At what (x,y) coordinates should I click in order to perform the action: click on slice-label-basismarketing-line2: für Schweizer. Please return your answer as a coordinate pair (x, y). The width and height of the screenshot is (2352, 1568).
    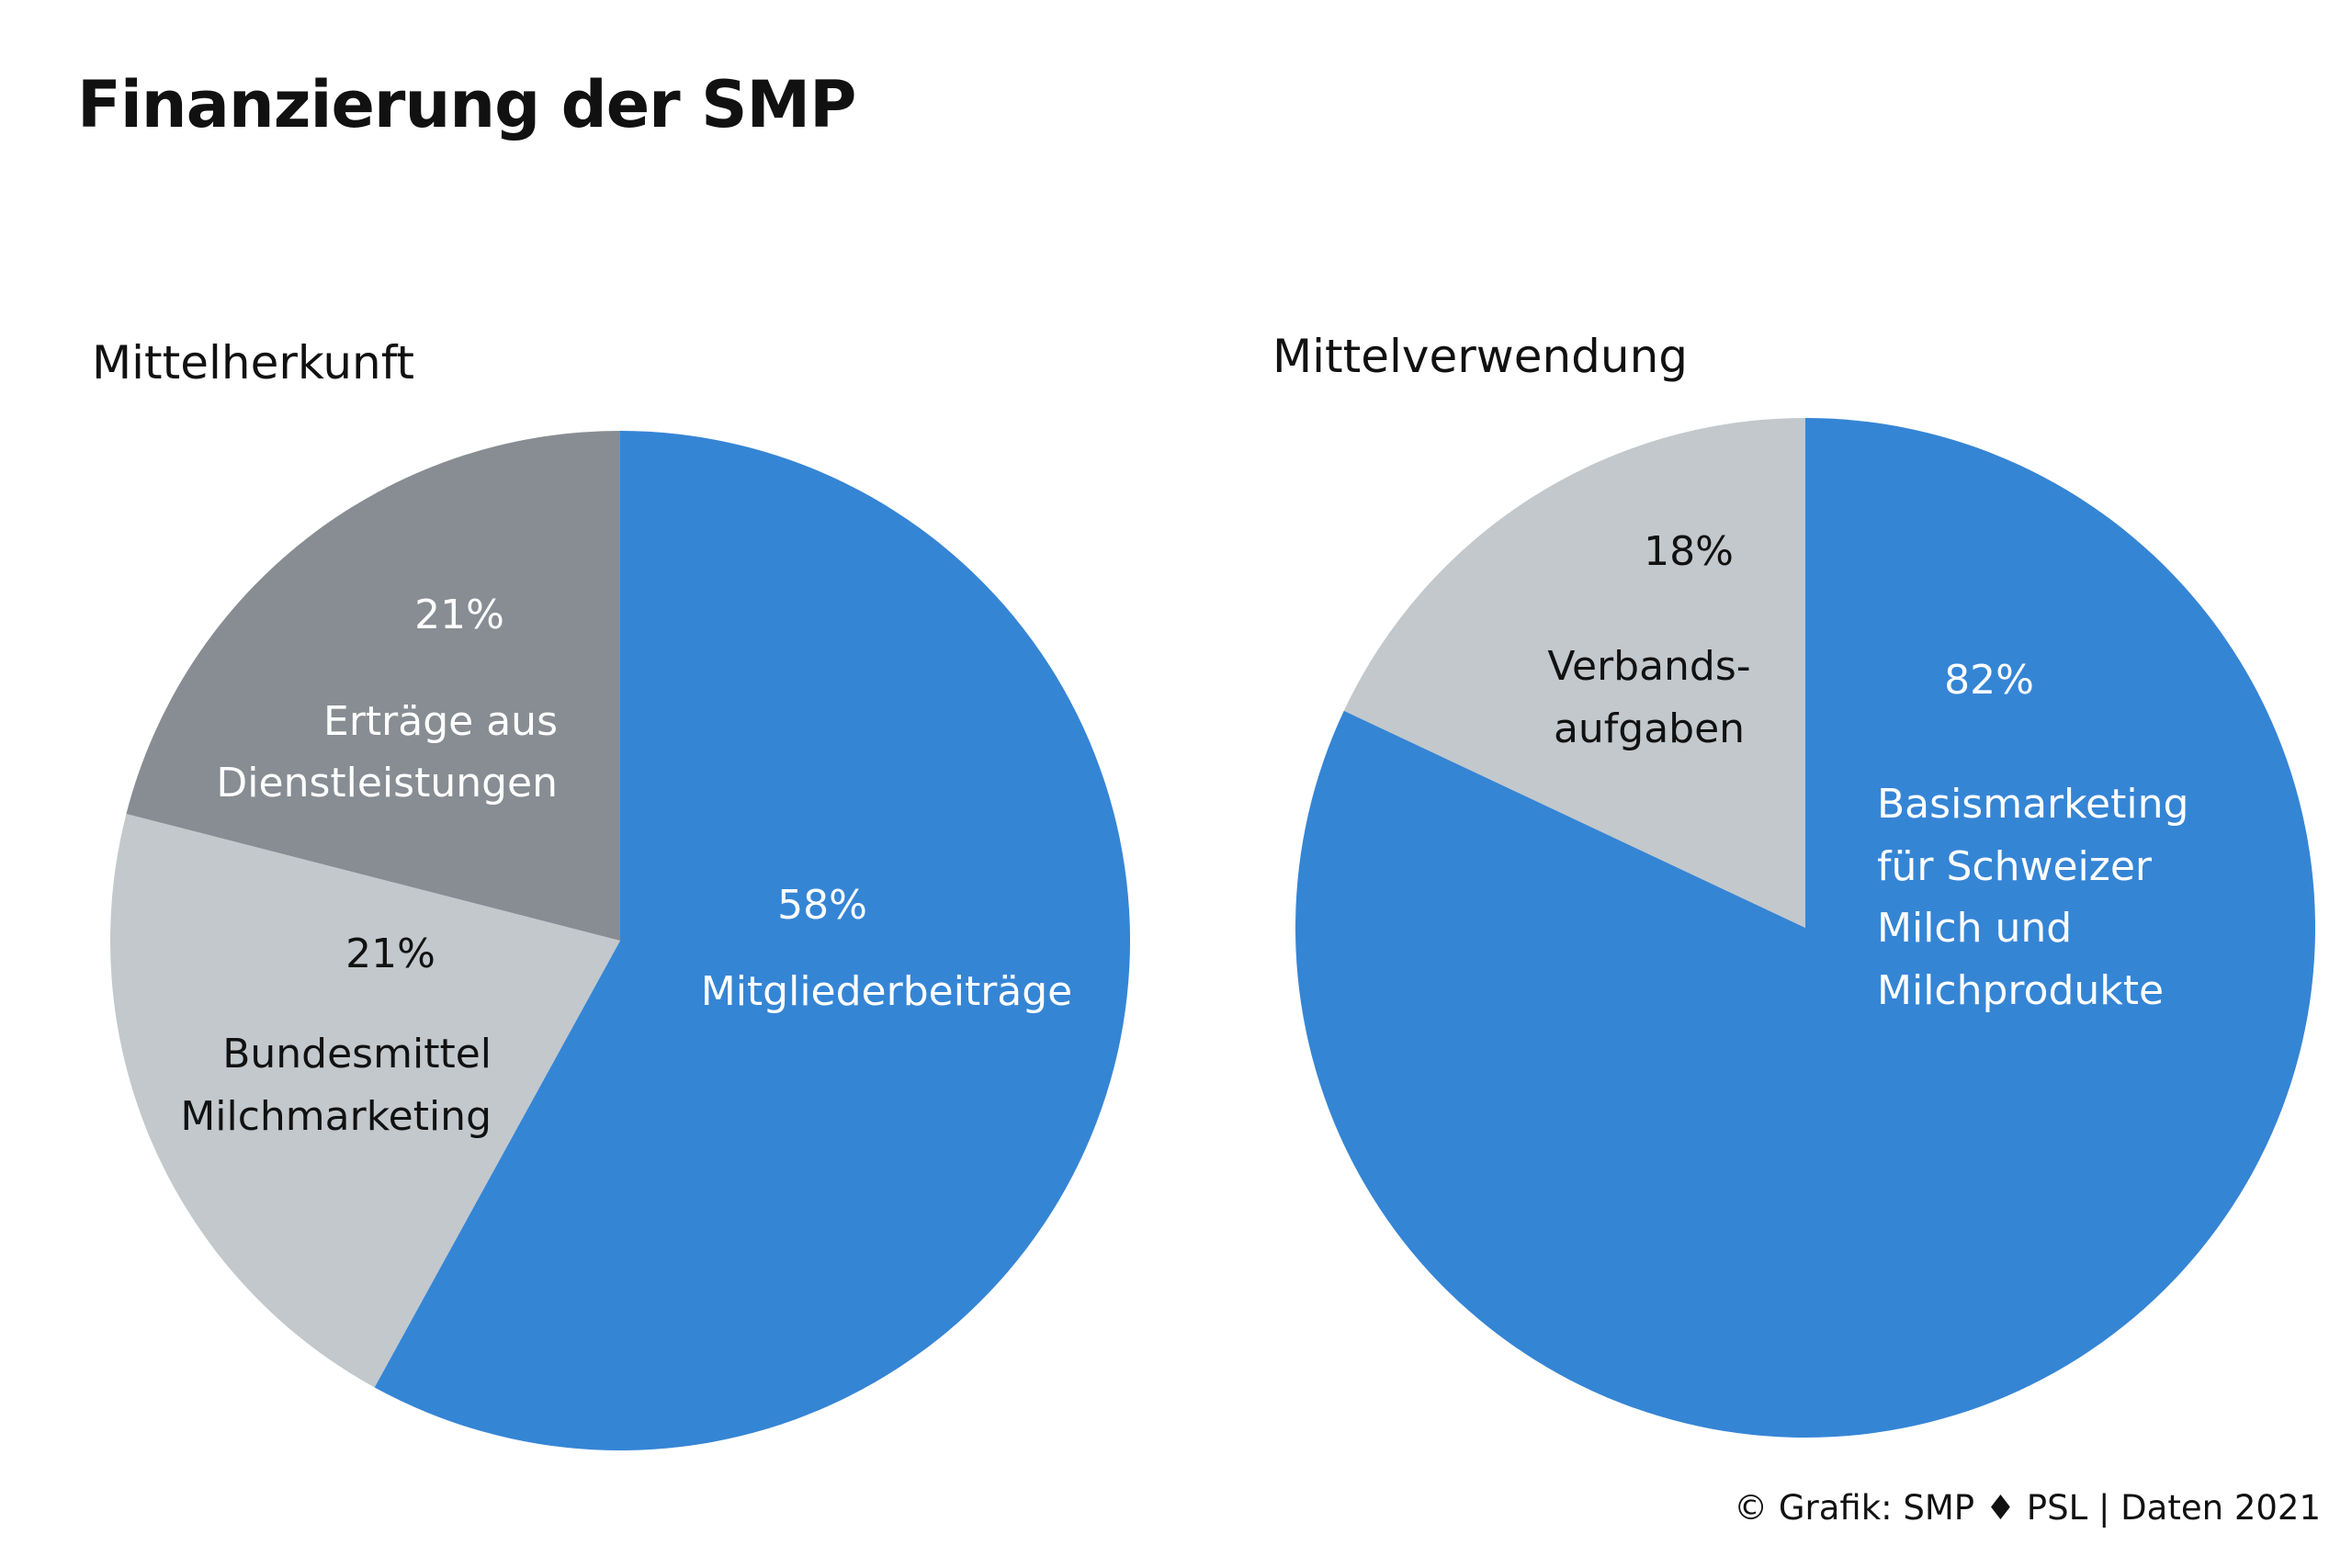
    Looking at the image, I should click on (2015, 867).